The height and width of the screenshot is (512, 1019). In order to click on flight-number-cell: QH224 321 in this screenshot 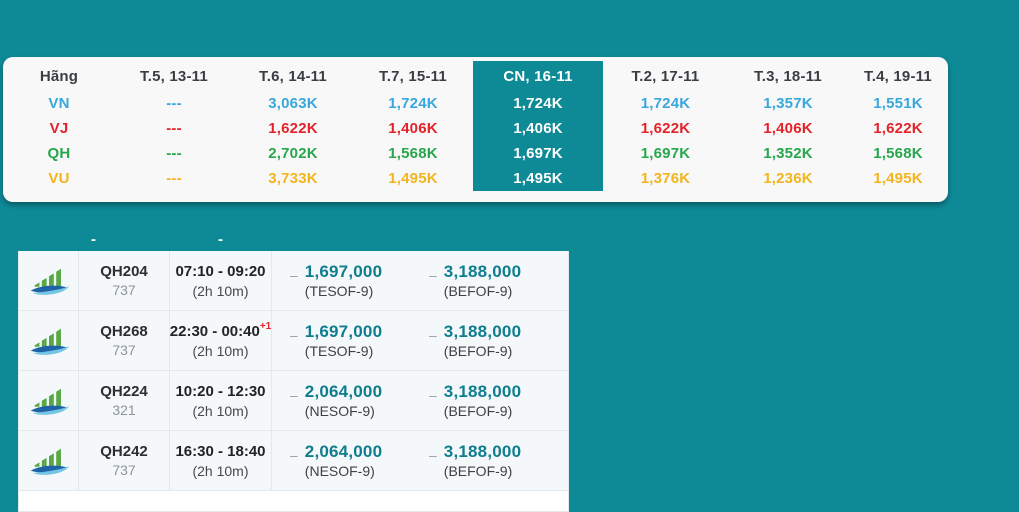, I will do `click(124, 400)`.